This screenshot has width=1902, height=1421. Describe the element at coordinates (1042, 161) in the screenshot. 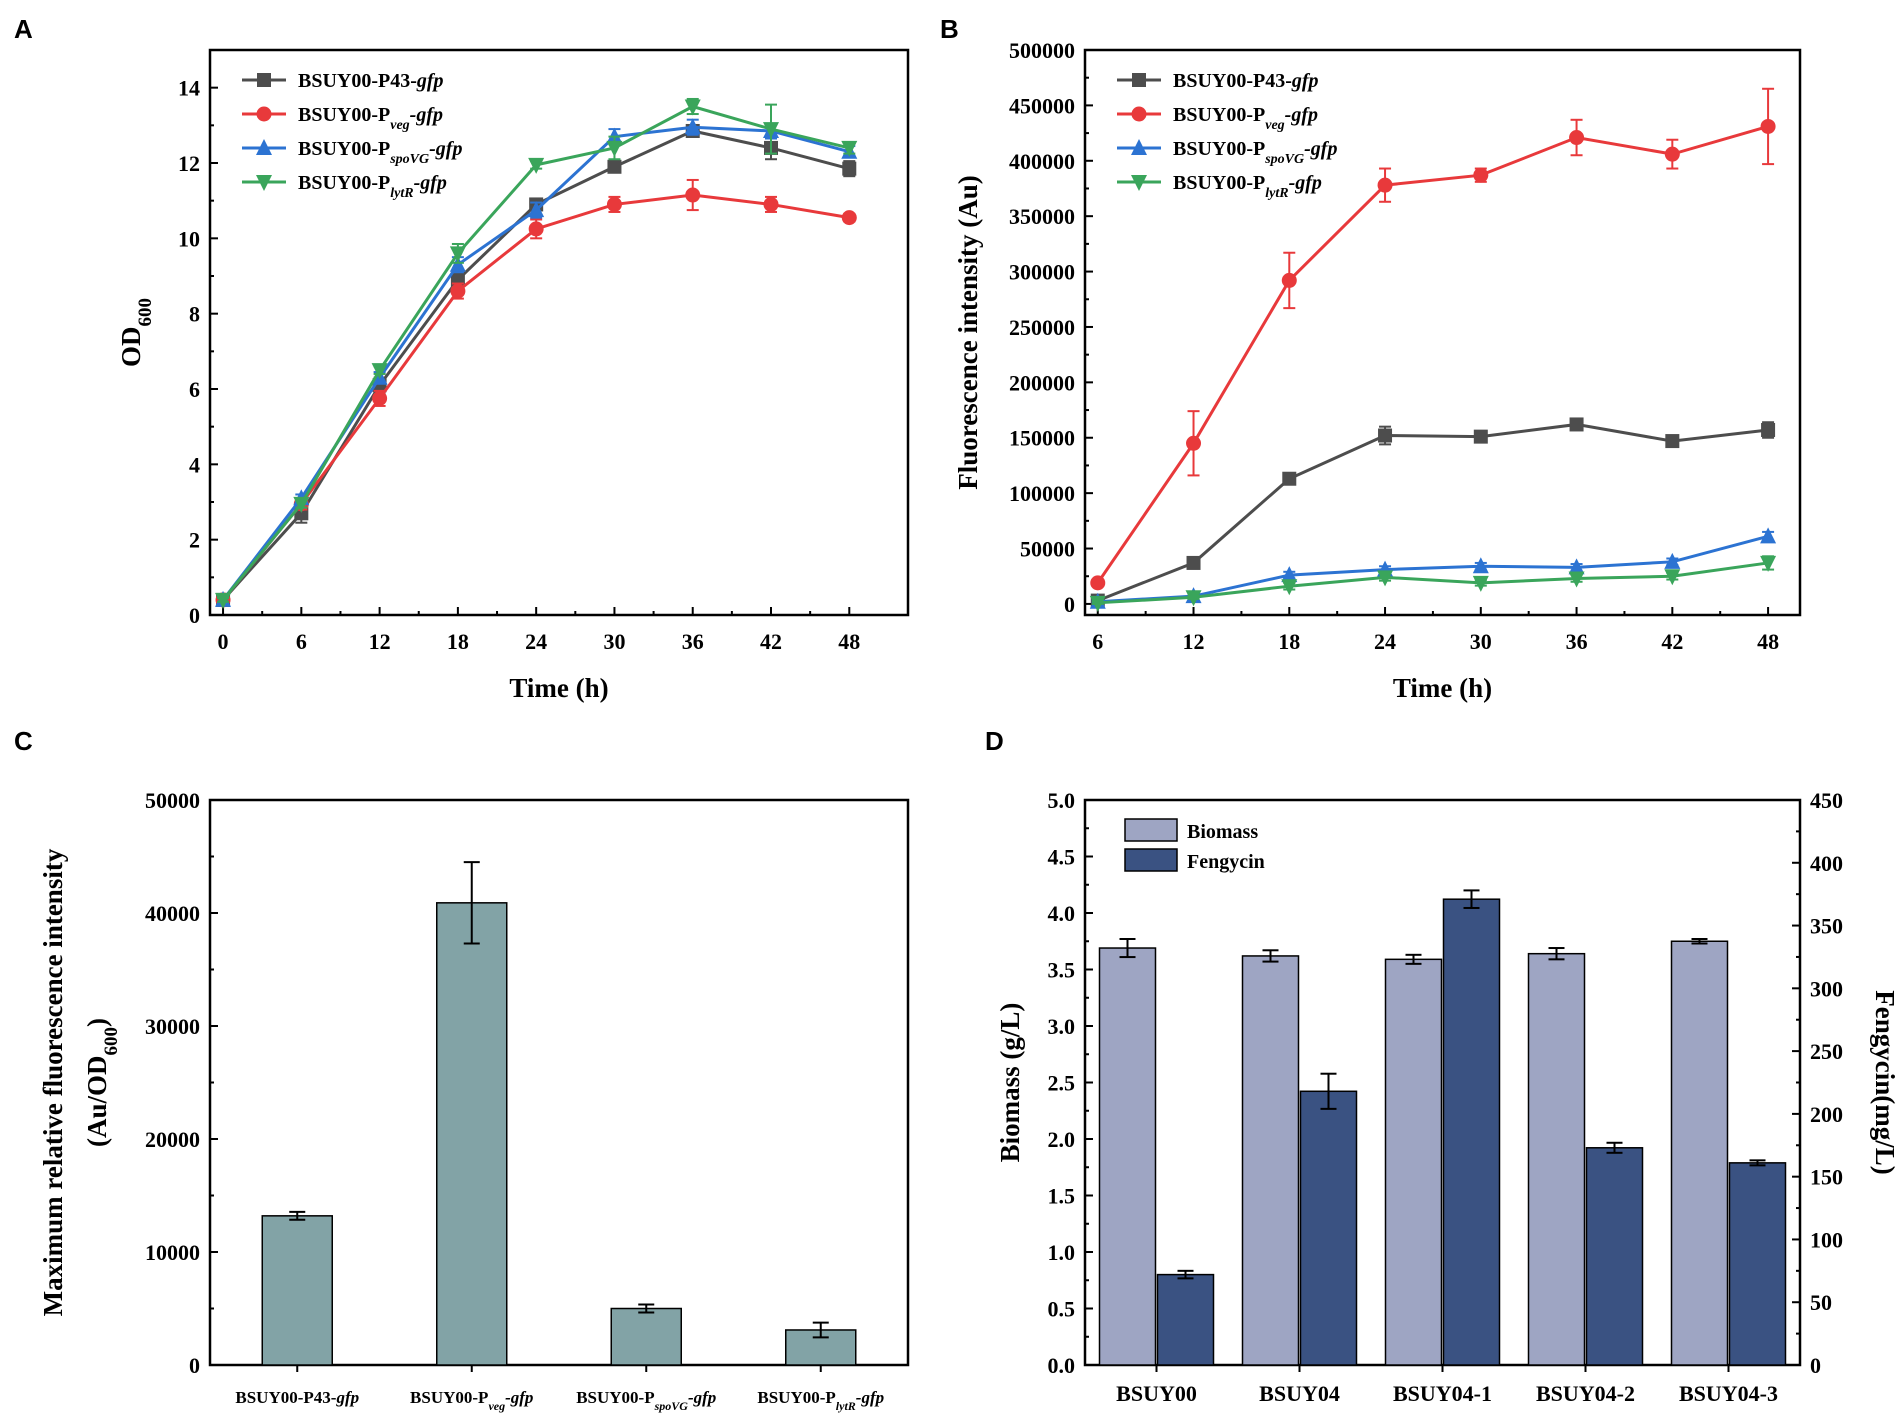

I see `y-tick-label: 400000` at that location.